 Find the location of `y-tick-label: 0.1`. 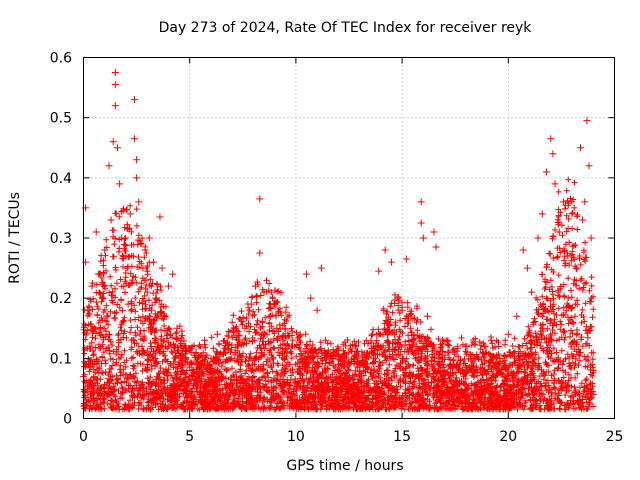

y-tick-label: 0.1 is located at coordinates (61, 359).